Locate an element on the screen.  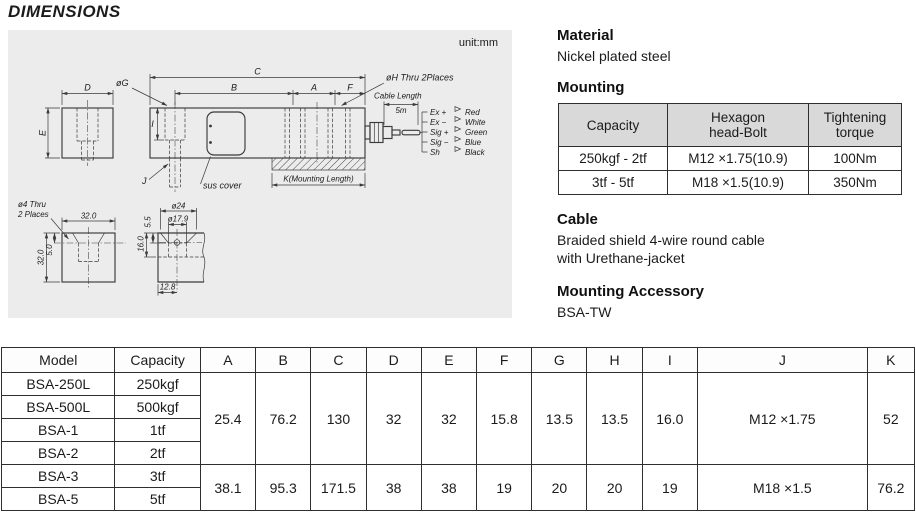
value-f: 19 is located at coordinates (504, 487).